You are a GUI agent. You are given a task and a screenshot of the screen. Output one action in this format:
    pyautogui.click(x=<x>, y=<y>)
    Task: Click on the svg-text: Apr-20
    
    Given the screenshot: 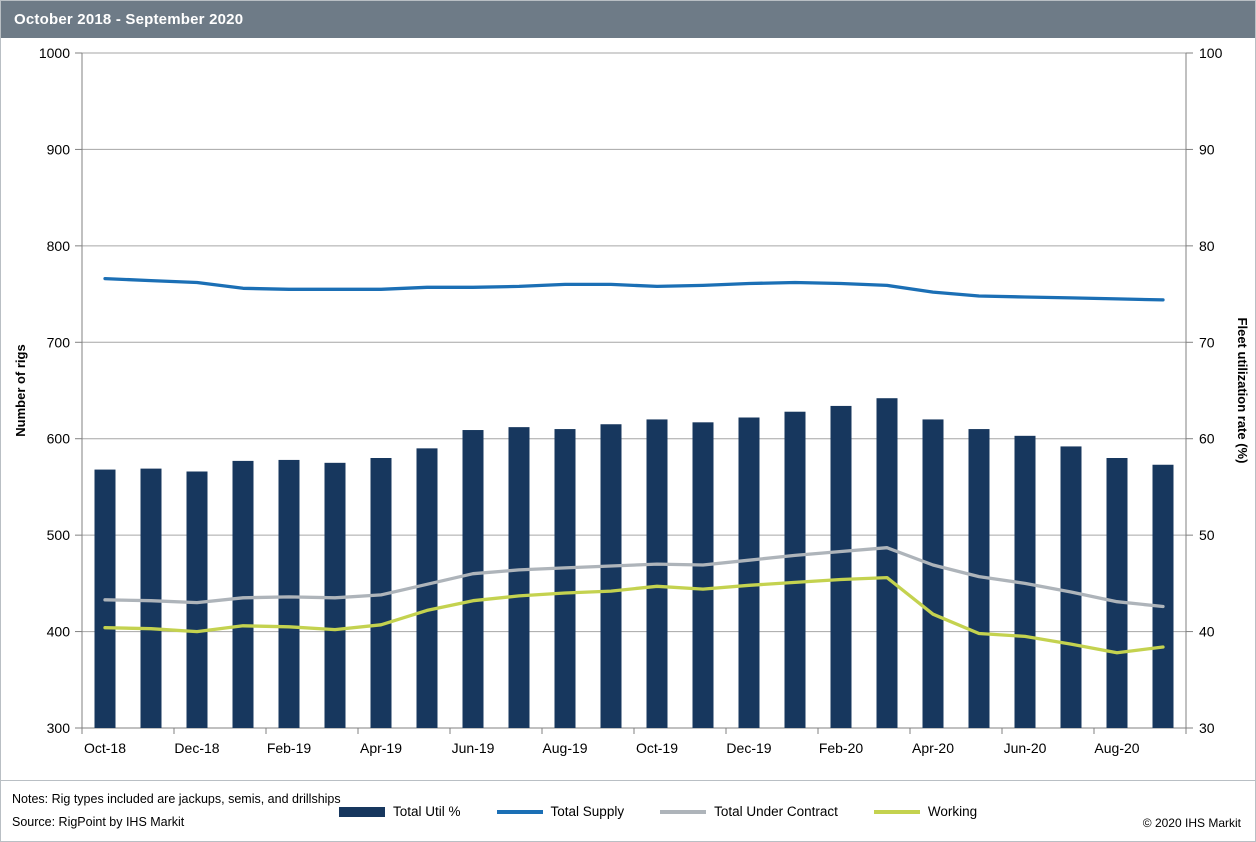 What is the action you would take?
    pyautogui.click(x=933, y=748)
    